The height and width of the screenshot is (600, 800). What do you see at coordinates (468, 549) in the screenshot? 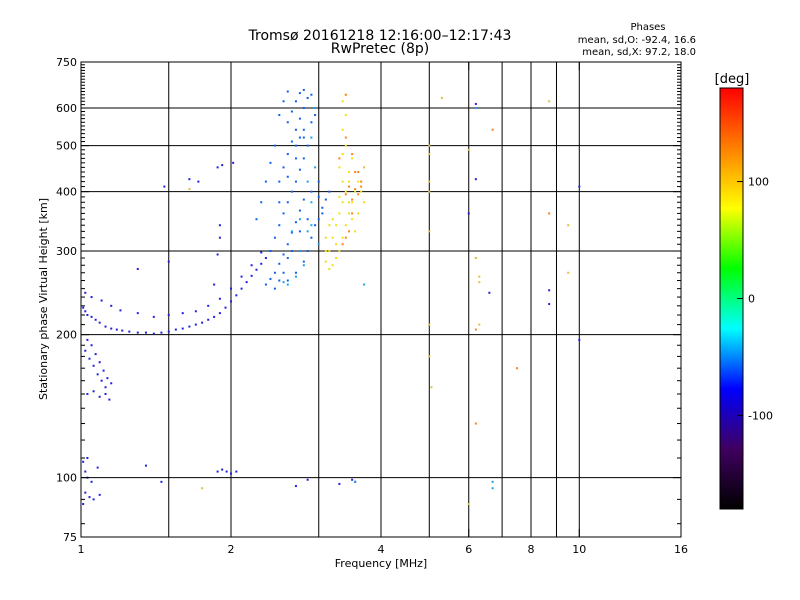
I see `x-tick-label: 6` at bounding box center [468, 549].